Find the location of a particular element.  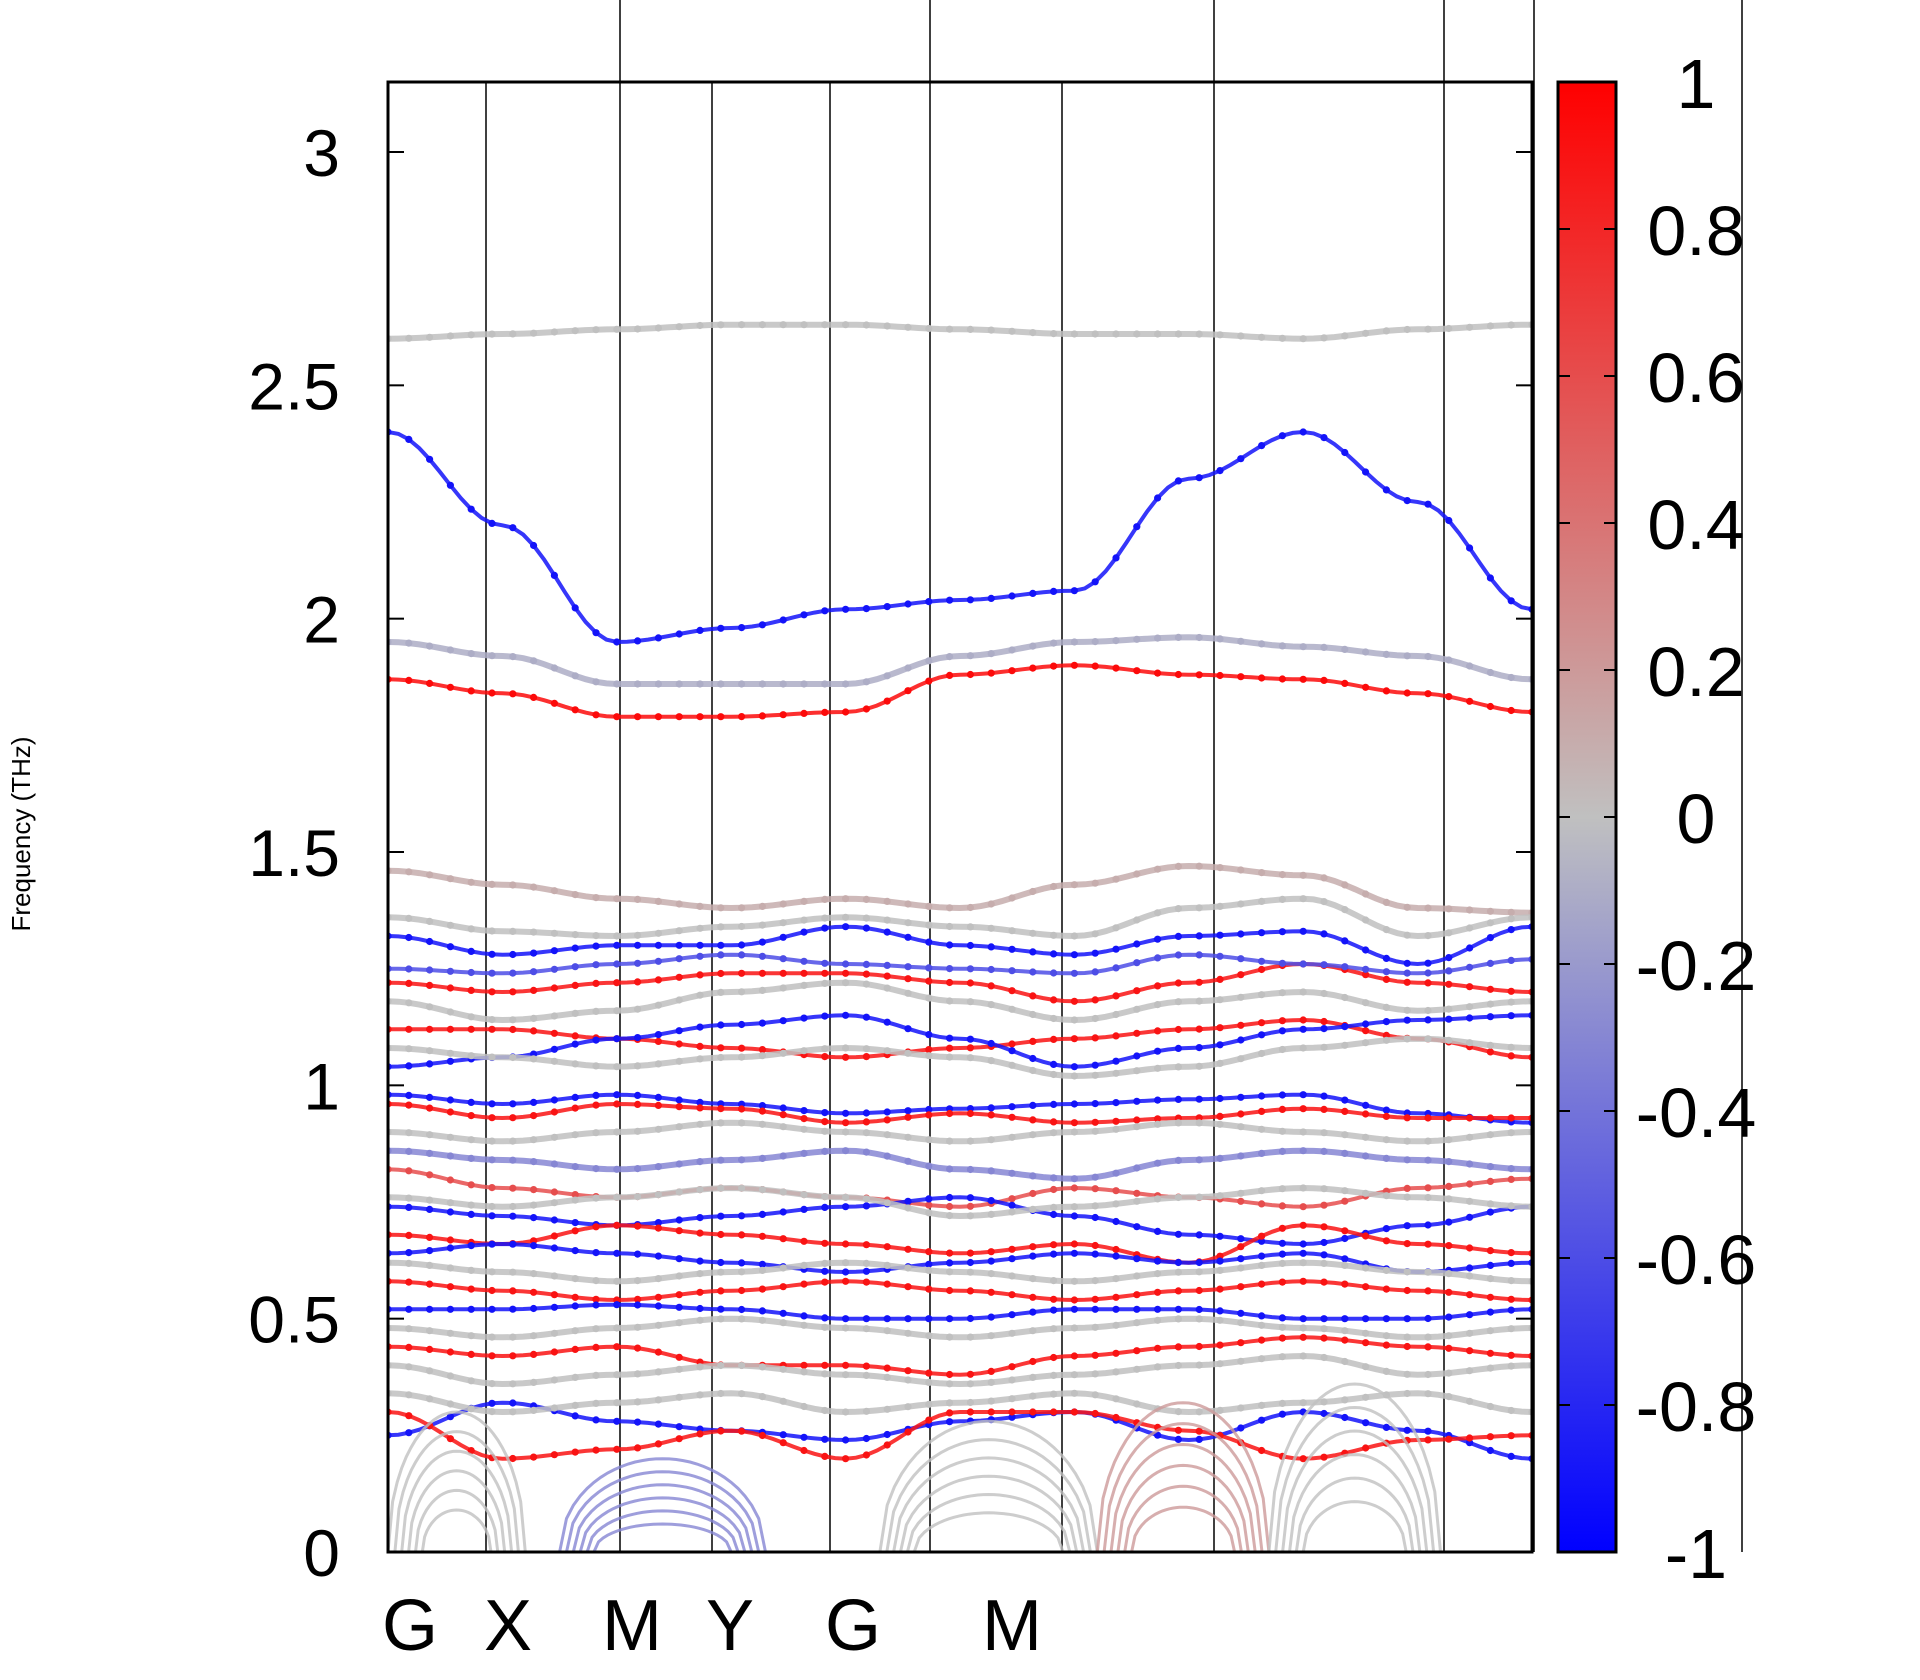

x-path-label: G is located at coordinates (853, 1626).